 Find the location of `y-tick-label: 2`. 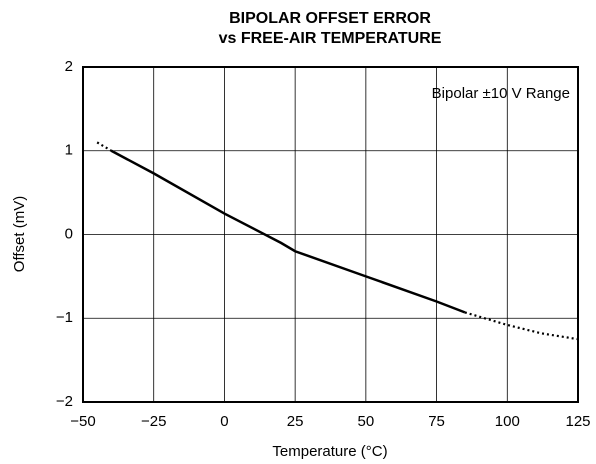

y-tick-label: 2 is located at coordinates (69, 66).